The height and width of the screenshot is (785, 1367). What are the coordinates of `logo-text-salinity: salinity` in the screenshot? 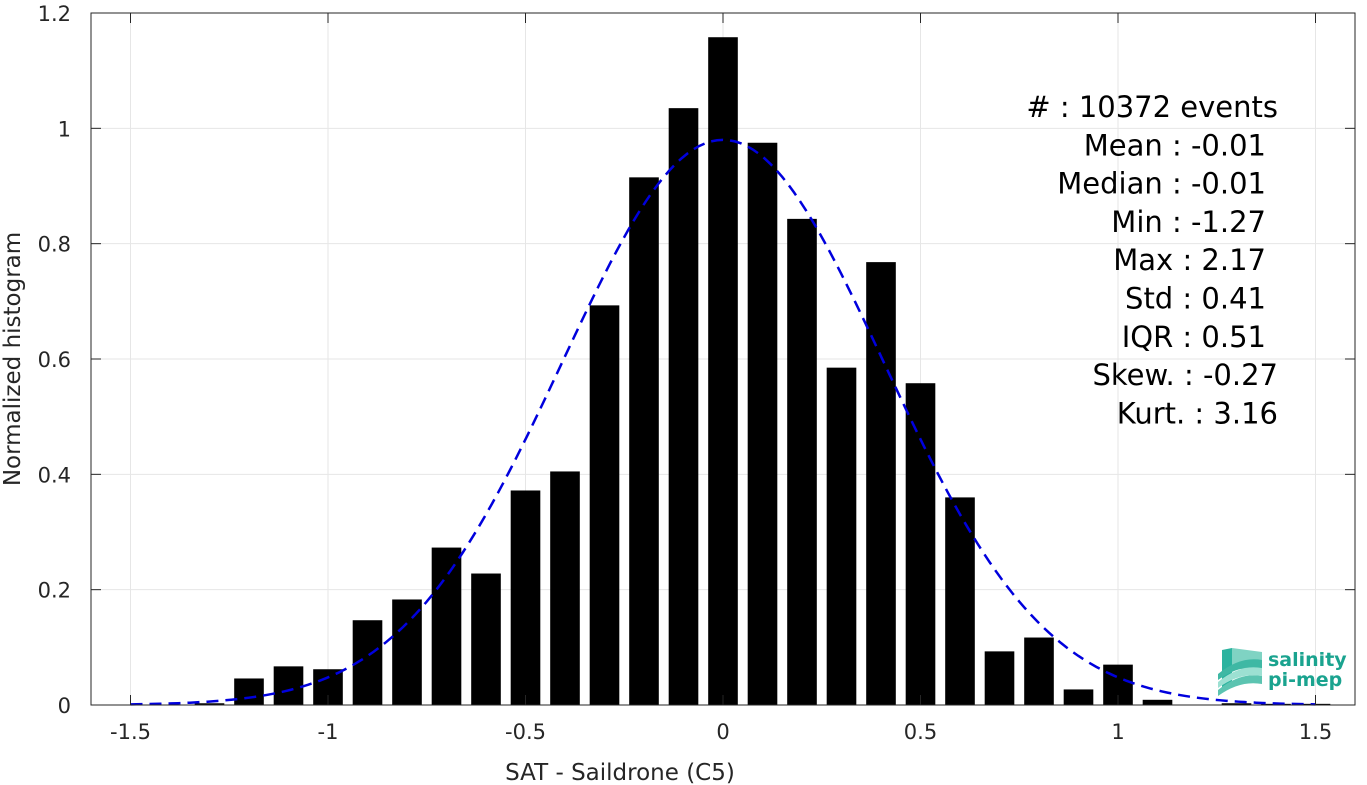 It's located at (1307, 660).